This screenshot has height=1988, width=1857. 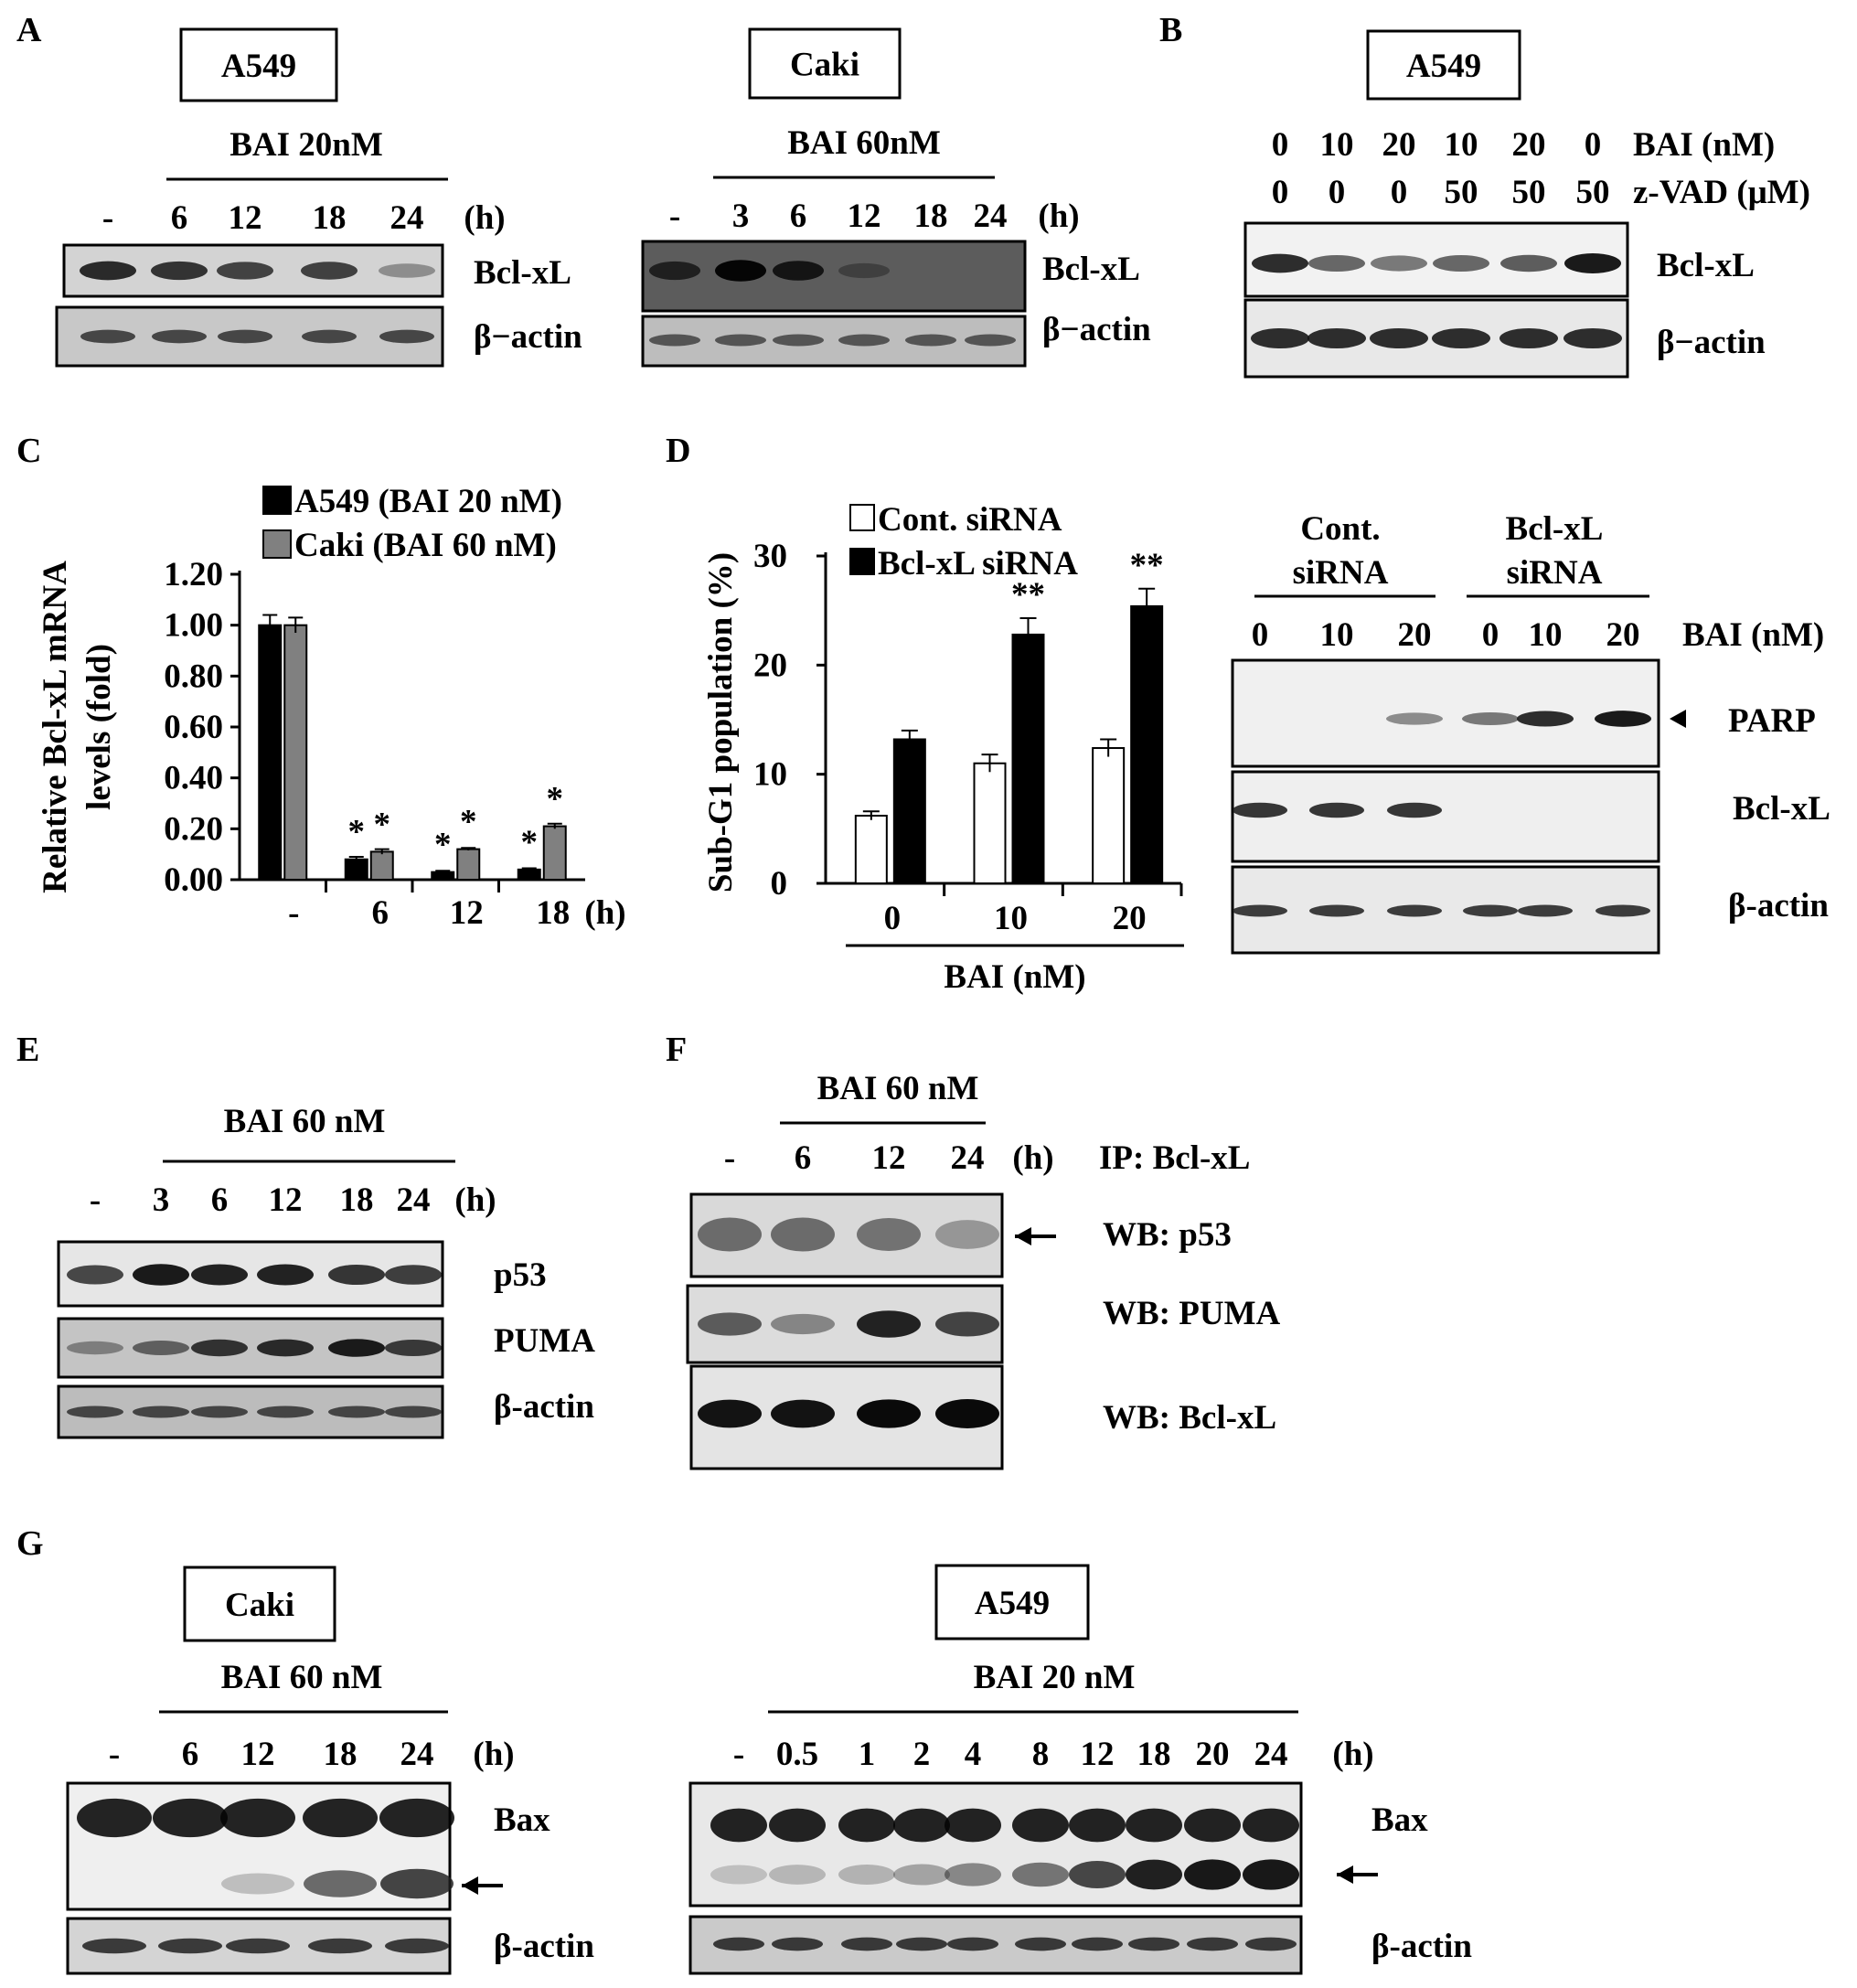 I want to click on g-right-lane-label: 0.5, so click(x=797, y=1755).